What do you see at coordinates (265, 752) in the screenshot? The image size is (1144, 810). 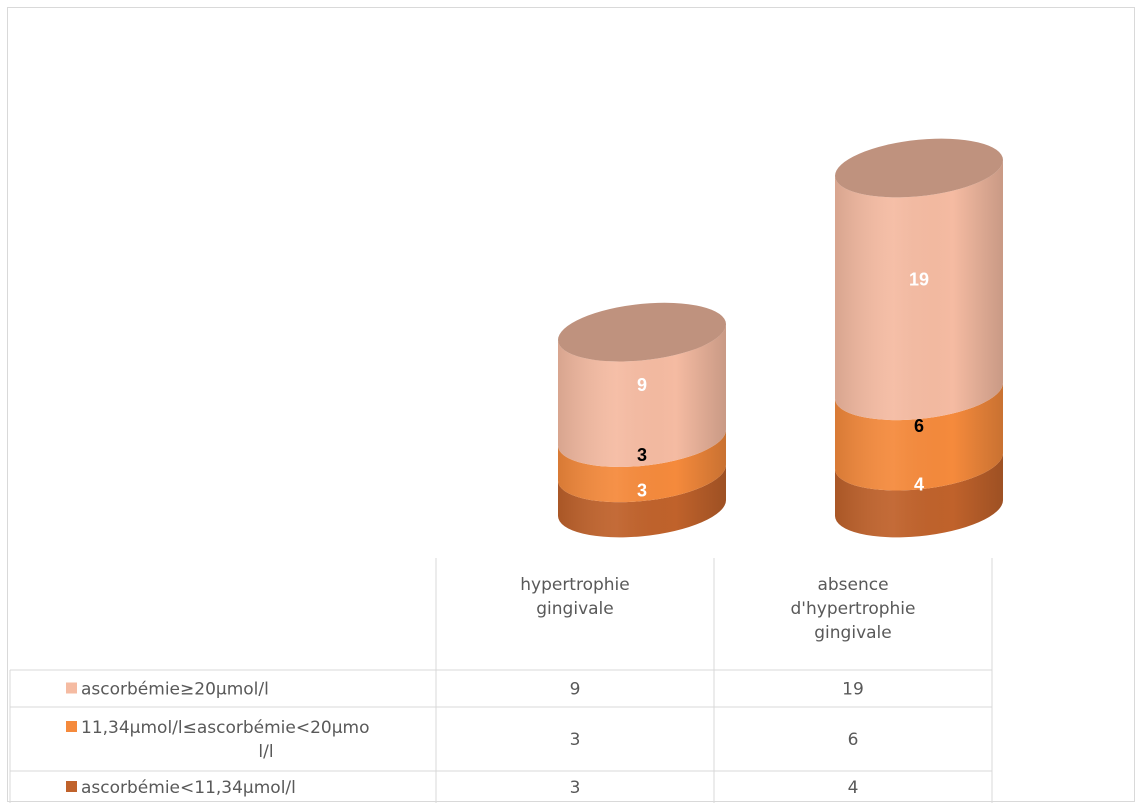 I see `legend-label-1-line-1: l/l` at bounding box center [265, 752].